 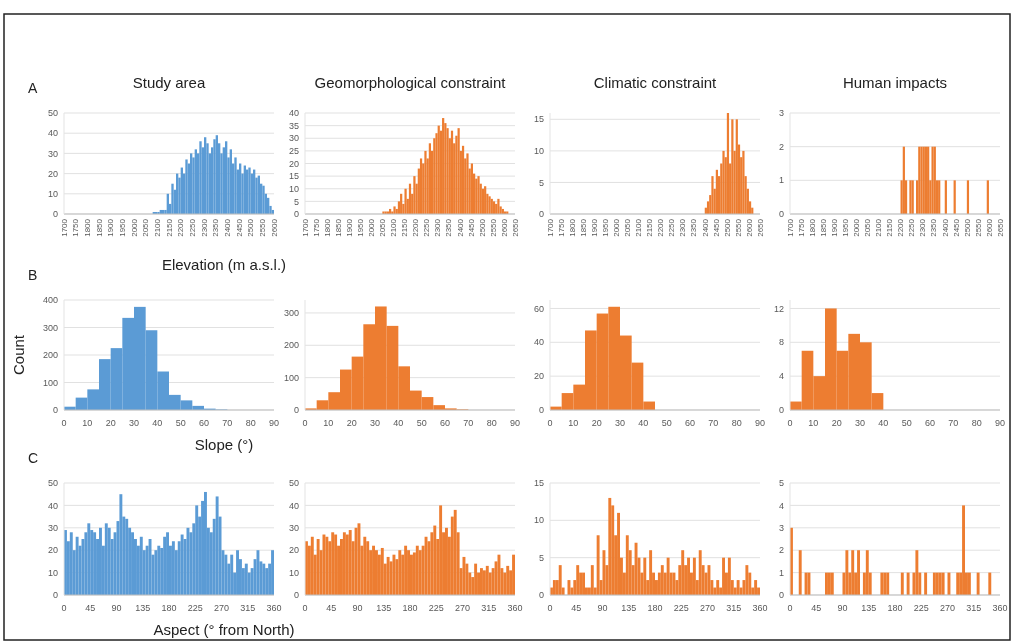 I want to click on y-tick-label: 200, so click(x=291, y=345).